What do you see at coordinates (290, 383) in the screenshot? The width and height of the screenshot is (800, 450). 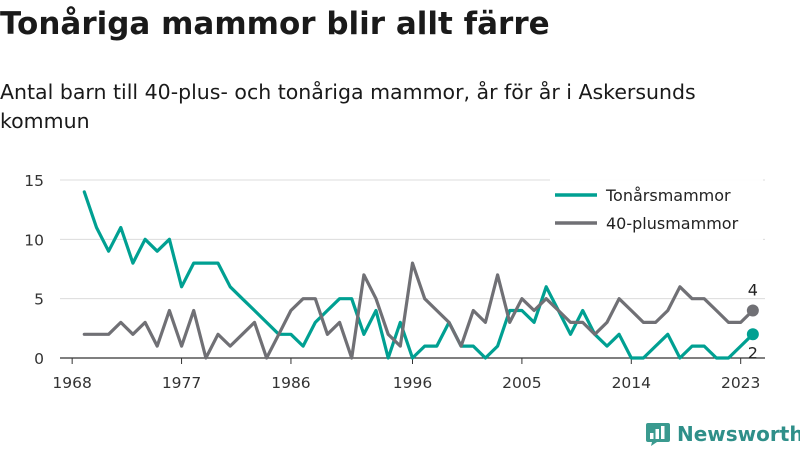 I see `x-tick-label: 1986` at bounding box center [290, 383].